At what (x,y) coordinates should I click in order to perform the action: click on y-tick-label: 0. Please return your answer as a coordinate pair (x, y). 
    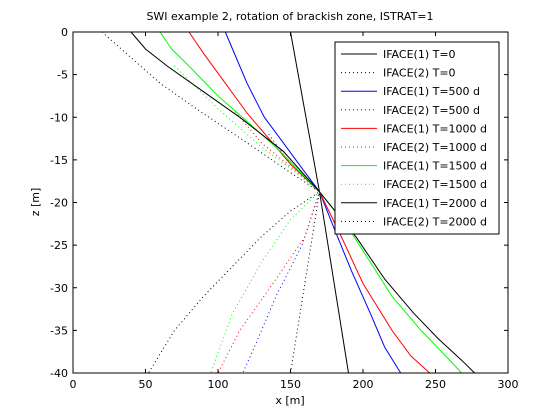
    Looking at the image, I should click on (64, 32).